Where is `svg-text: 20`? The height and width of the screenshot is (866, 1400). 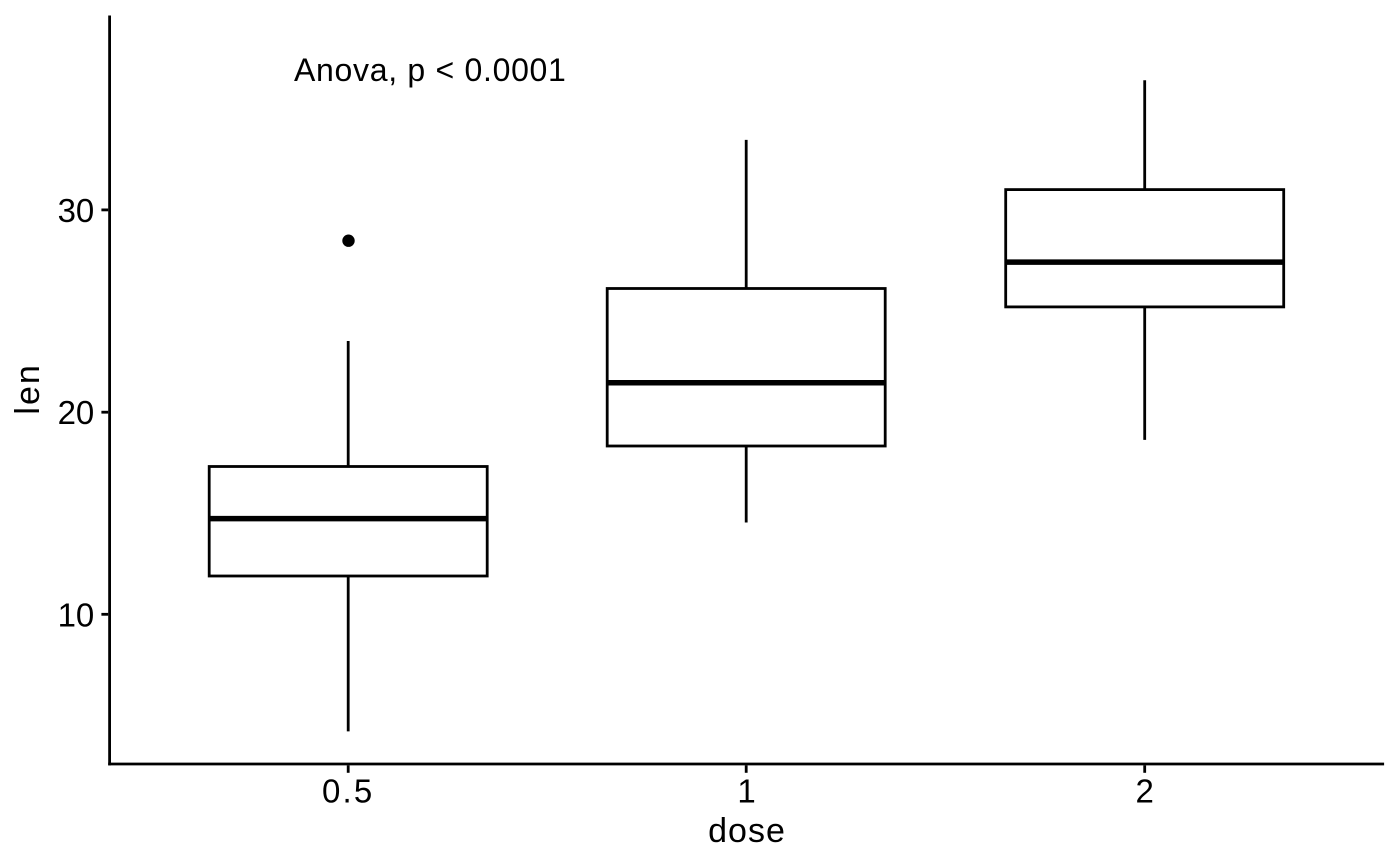 svg-text: 20 is located at coordinates (76, 412).